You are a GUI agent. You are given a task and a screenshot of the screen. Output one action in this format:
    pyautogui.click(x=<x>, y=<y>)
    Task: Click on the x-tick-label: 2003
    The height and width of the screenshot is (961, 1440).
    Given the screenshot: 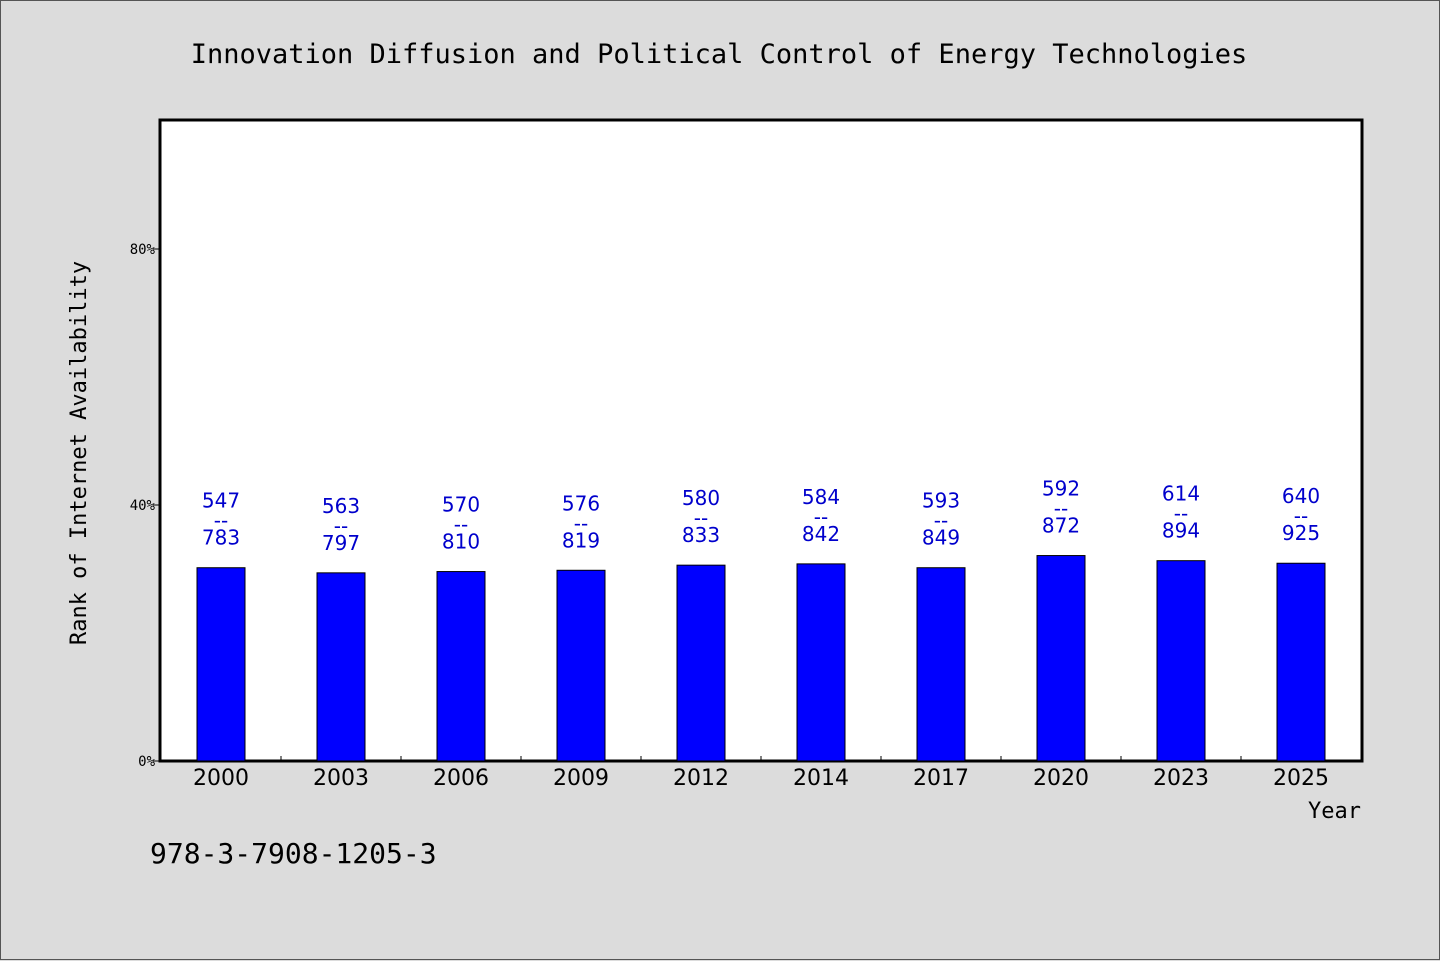 What is the action you would take?
    pyautogui.click(x=341, y=778)
    